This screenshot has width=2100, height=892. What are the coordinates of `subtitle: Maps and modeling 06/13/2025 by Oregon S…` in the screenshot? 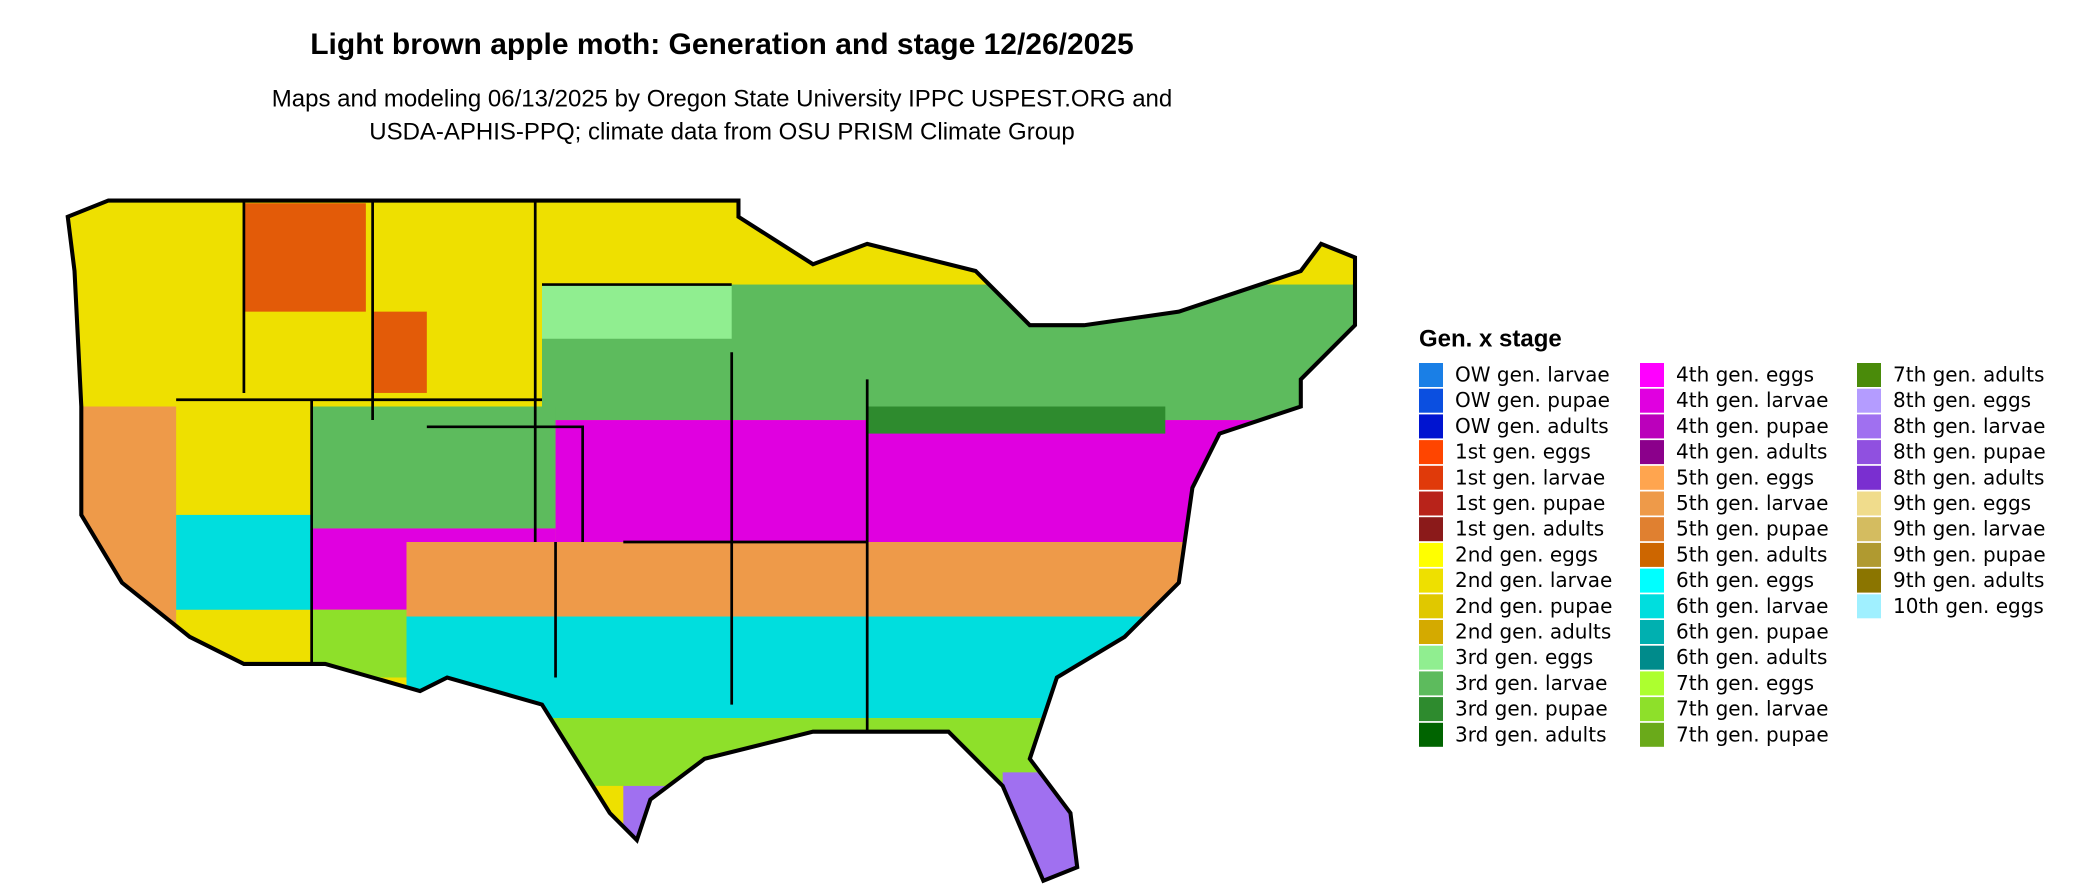 It's located at (722, 98).